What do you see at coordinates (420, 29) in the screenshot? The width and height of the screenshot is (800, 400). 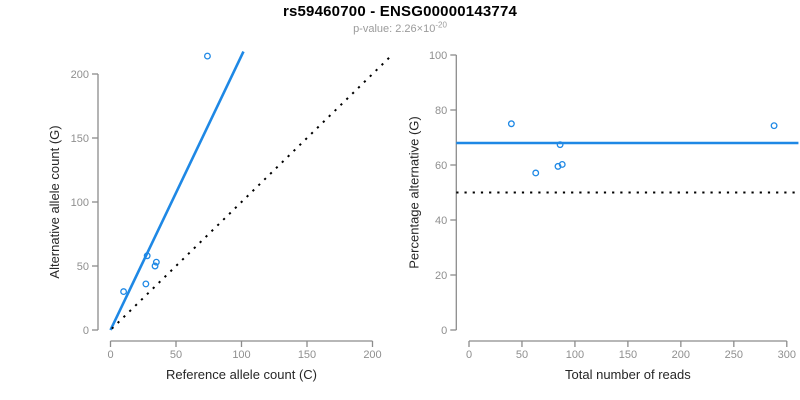 I see `multiply-sign: ×` at bounding box center [420, 29].